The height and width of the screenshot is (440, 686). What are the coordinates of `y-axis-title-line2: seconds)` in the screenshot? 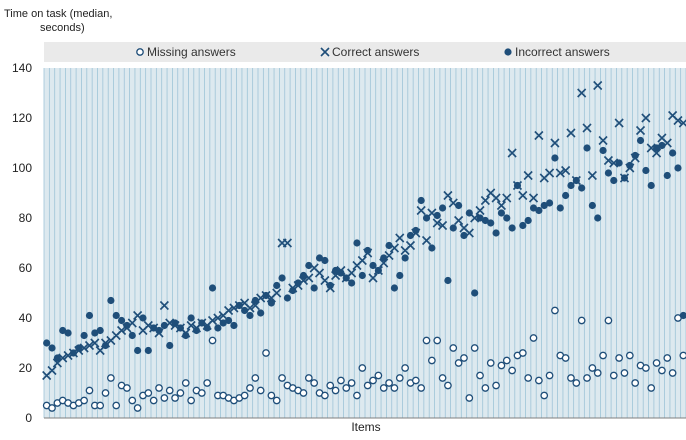 It's located at (62, 28).